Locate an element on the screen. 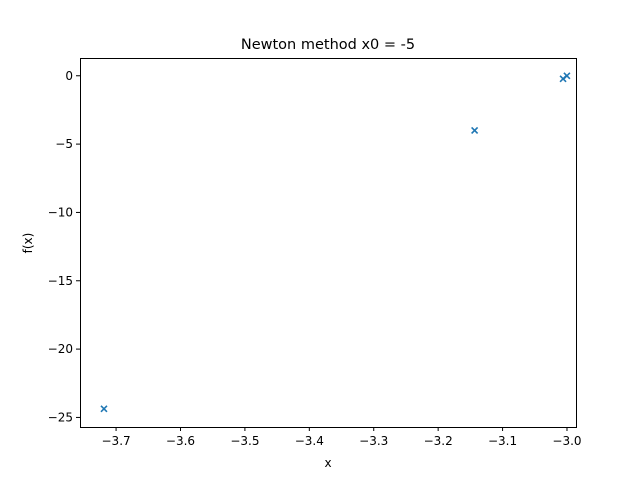 Image resolution: width=640 pixels, height=480 pixels. x-tick-label: −3.0 is located at coordinates (566, 441).